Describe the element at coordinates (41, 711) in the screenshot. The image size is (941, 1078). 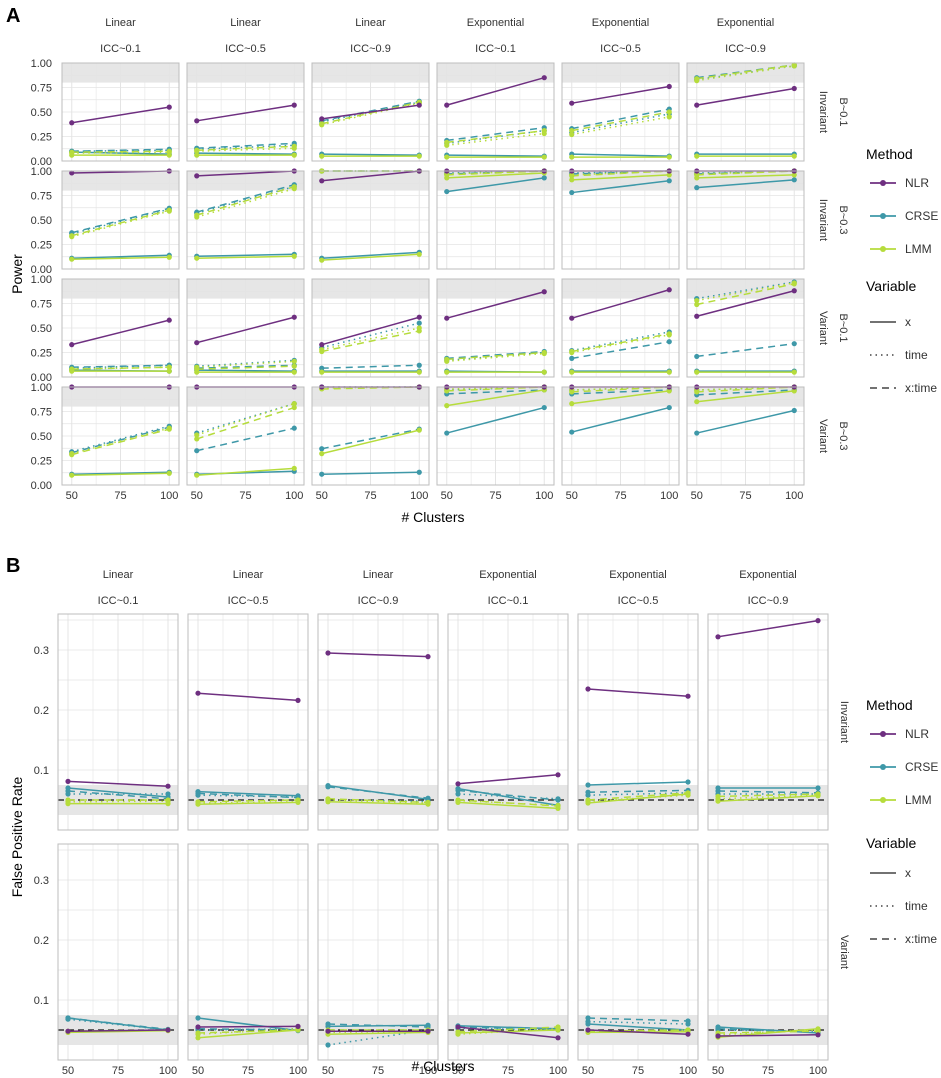
I see `y-tick-label: 0.2` at that location.